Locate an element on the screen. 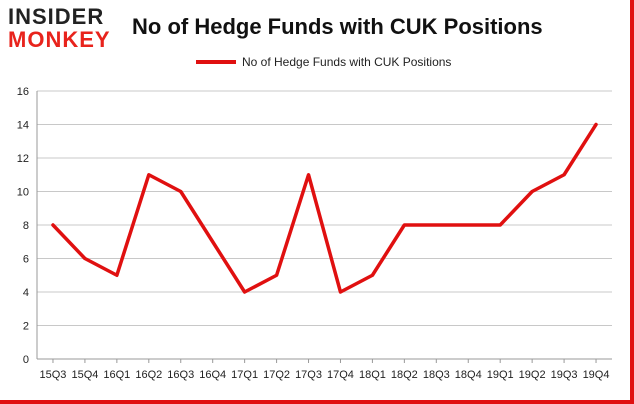 This screenshot has width=634, height=404. insider-monkey-logo: INSIDER MONKEY is located at coordinates (64, 29).